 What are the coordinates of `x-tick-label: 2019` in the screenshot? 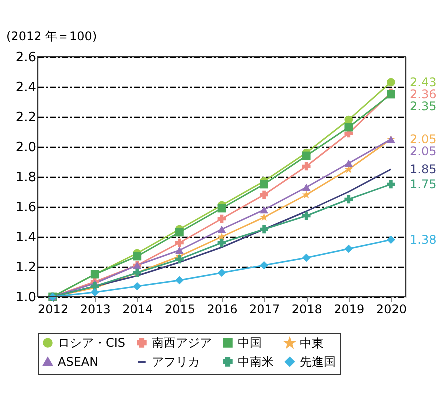 It's located at (349, 309).